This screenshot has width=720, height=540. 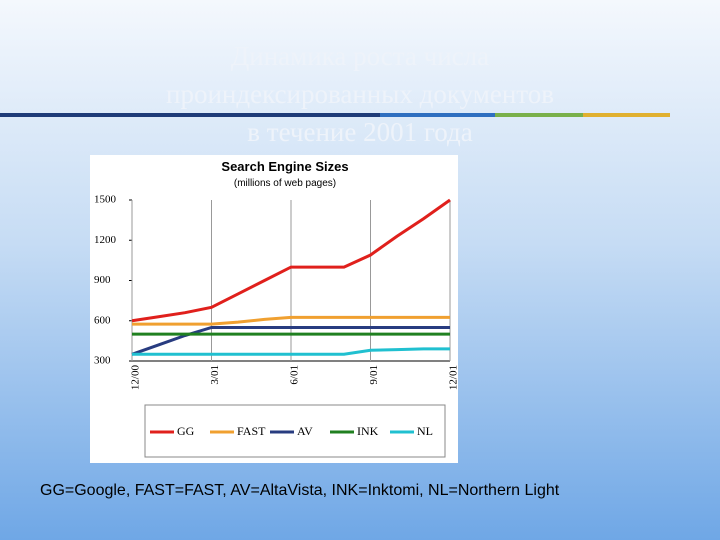 What do you see at coordinates (295, 375) in the screenshot?
I see `x-tick-label: 6/01` at bounding box center [295, 375].